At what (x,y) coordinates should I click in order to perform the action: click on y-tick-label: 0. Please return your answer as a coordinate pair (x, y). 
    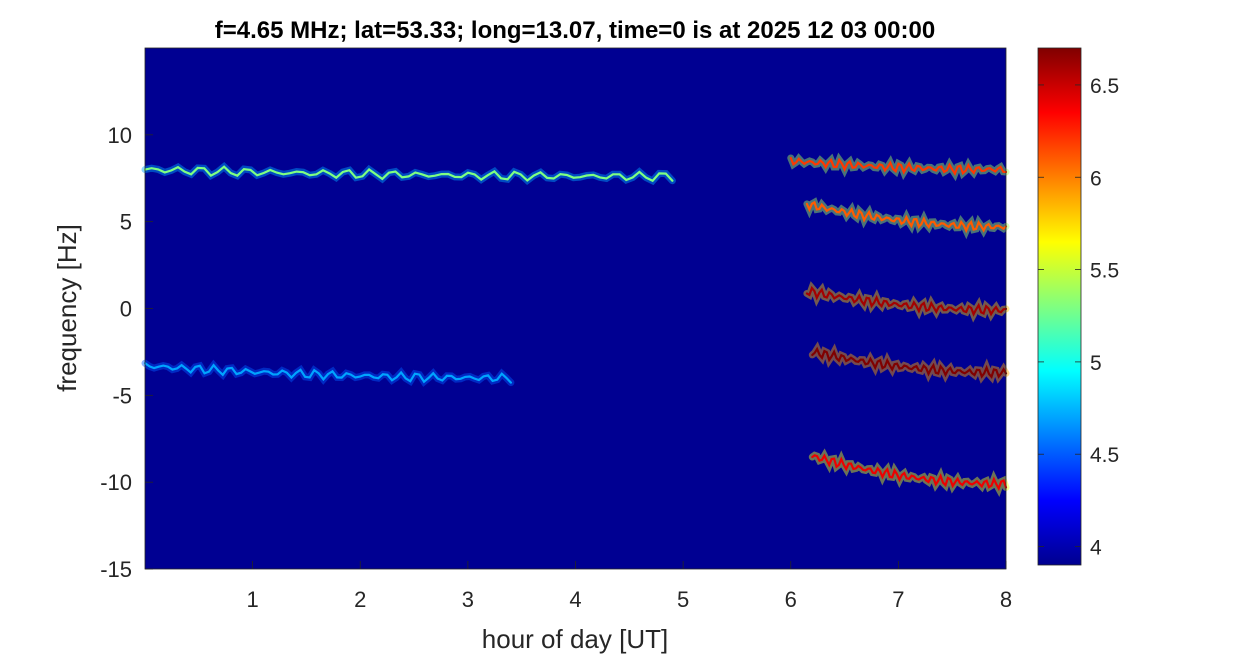
    Looking at the image, I should click on (126, 309).